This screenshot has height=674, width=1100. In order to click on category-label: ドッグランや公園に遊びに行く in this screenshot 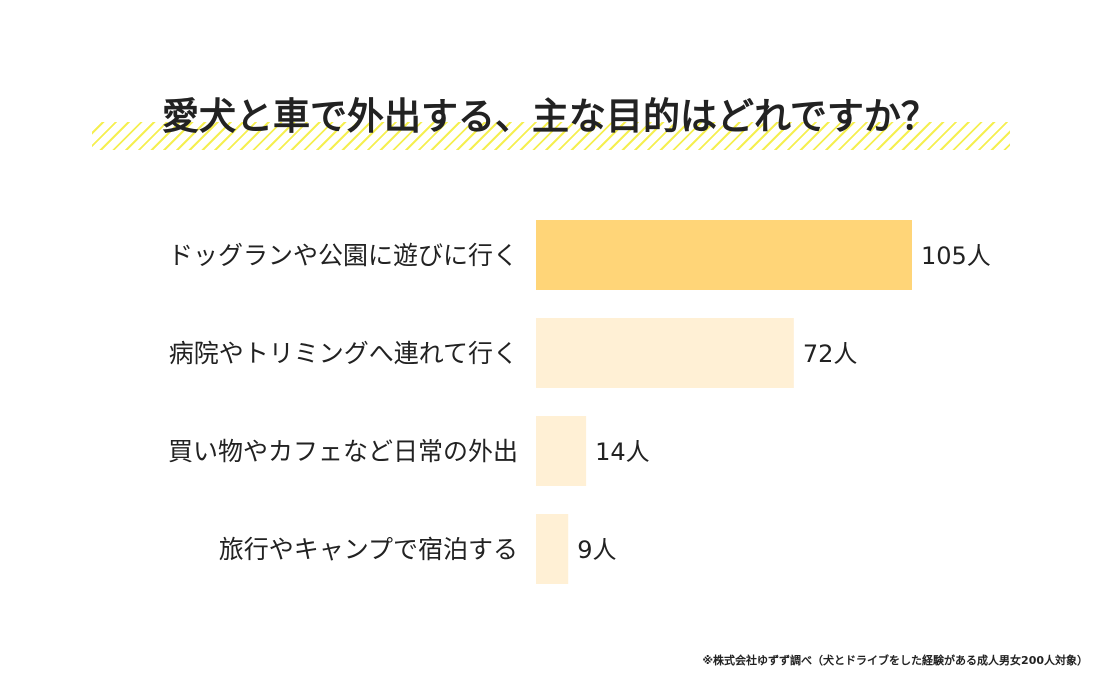, I will do `click(343, 255)`.